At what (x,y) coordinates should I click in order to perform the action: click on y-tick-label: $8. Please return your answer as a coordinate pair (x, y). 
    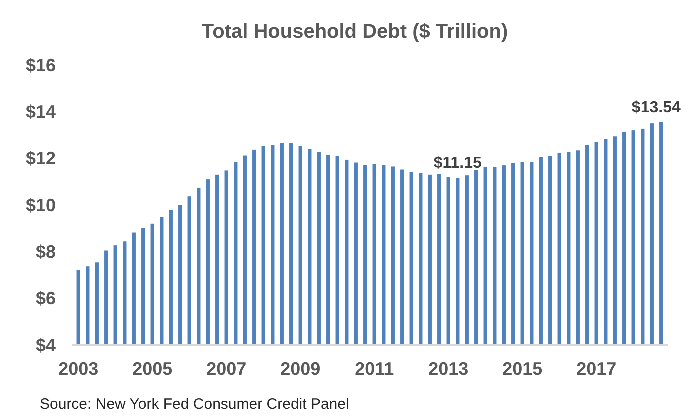
    Looking at the image, I should click on (46, 252).